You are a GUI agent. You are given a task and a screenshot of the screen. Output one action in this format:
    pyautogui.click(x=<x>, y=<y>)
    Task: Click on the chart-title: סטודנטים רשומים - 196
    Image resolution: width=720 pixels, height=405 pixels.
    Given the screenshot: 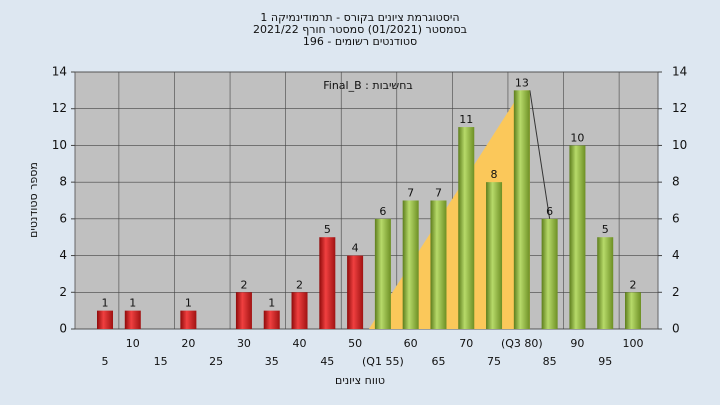 What is the action you would take?
    pyautogui.click(x=360, y=41)
    